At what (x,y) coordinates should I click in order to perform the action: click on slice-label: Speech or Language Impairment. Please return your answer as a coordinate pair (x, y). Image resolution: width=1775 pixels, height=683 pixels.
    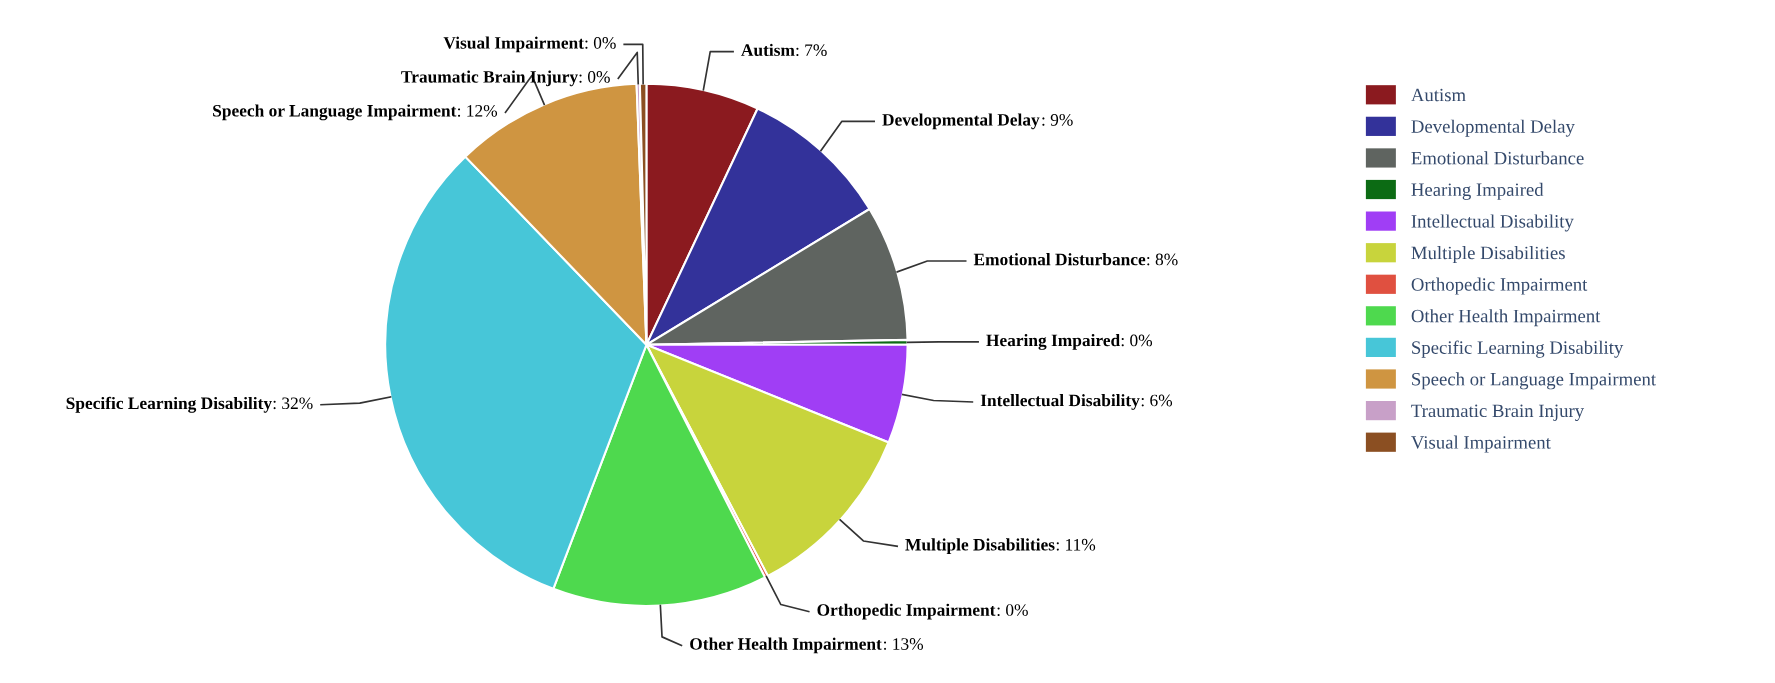
    Looking at the image, I should click on (335, 112).